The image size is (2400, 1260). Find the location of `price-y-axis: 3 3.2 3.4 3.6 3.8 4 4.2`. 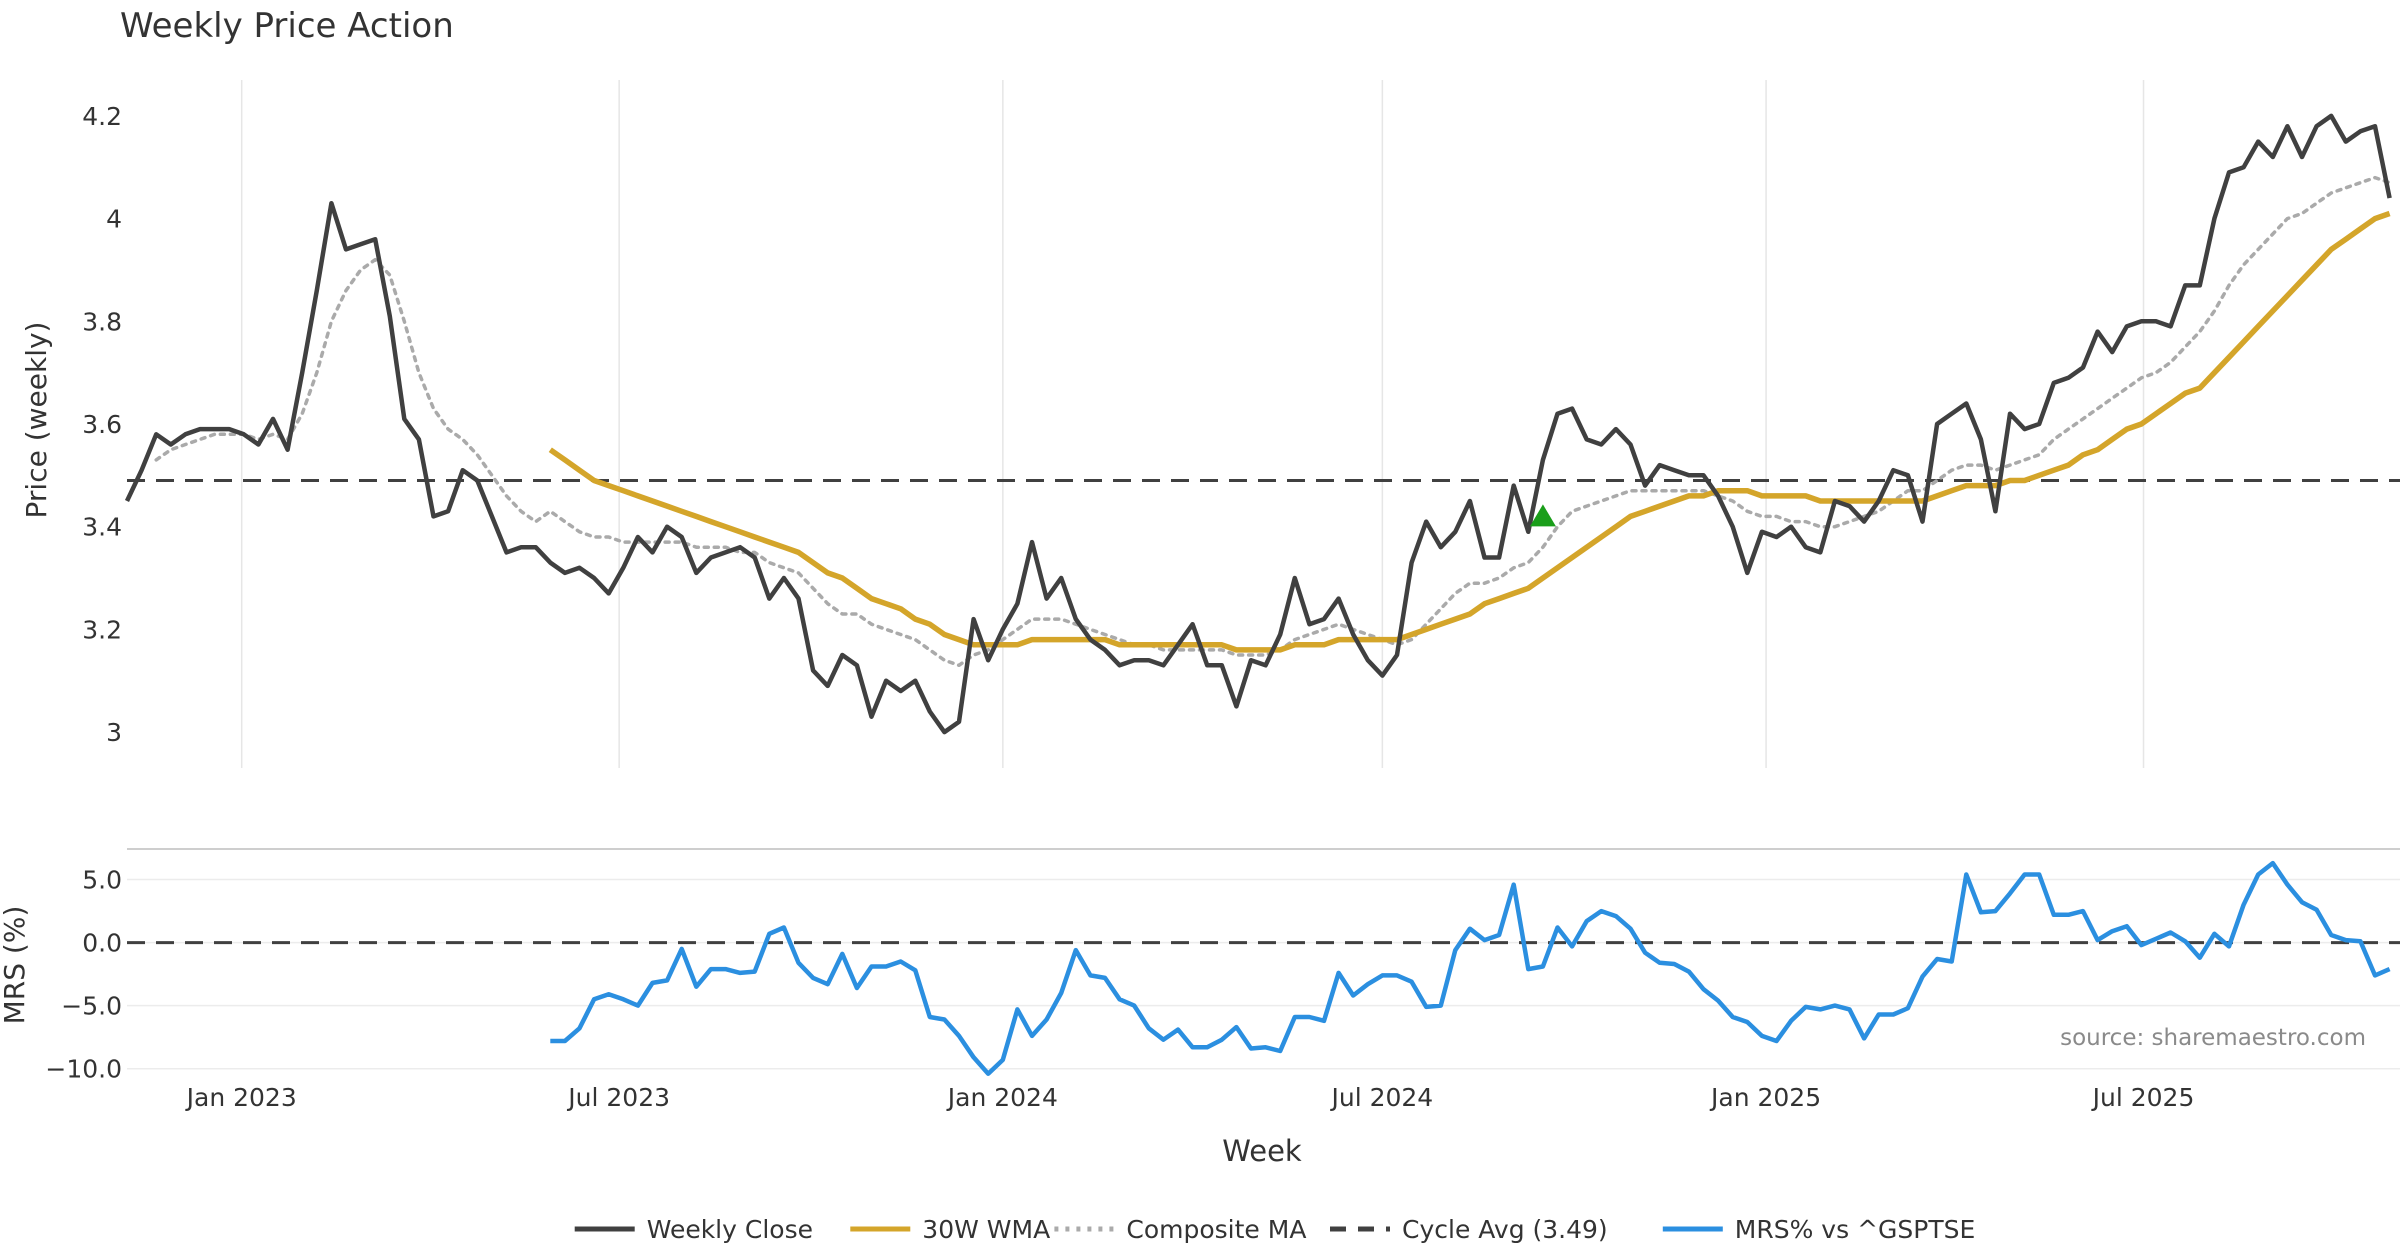

price-y-axis: 3 3.2 3.4 3.6 3.8 4 4.2 is located at coordinates (102, 424).